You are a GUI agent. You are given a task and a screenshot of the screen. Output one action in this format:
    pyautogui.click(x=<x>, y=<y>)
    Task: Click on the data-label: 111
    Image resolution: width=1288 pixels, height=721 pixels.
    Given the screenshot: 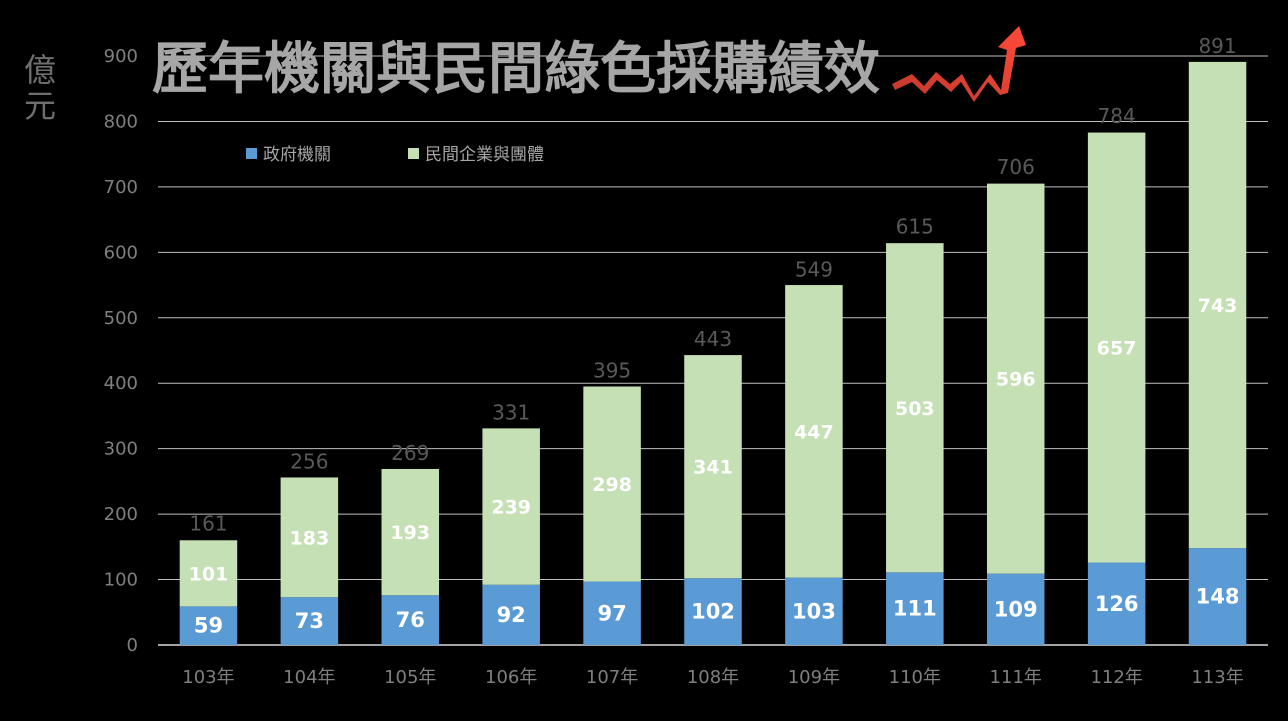 What is the action you would take?
    pyautogui.click(x=915, y=609)
    